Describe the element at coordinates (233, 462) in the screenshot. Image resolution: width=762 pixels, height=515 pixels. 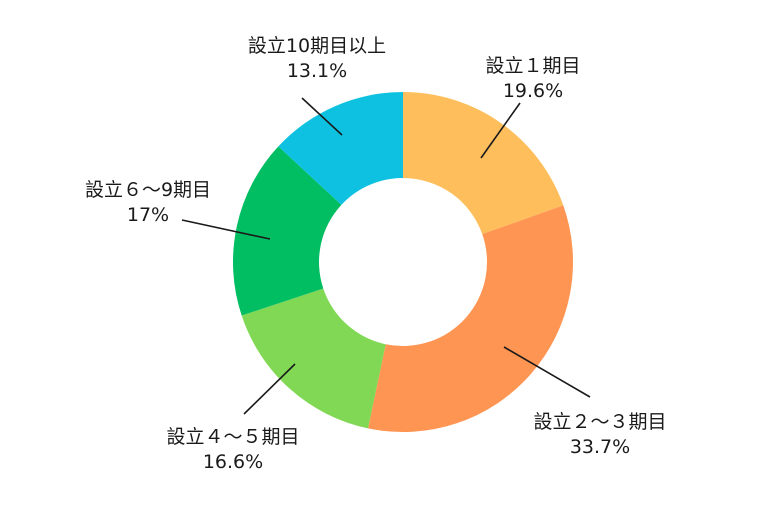
I see `value-label-3: 16.6%` at that location.